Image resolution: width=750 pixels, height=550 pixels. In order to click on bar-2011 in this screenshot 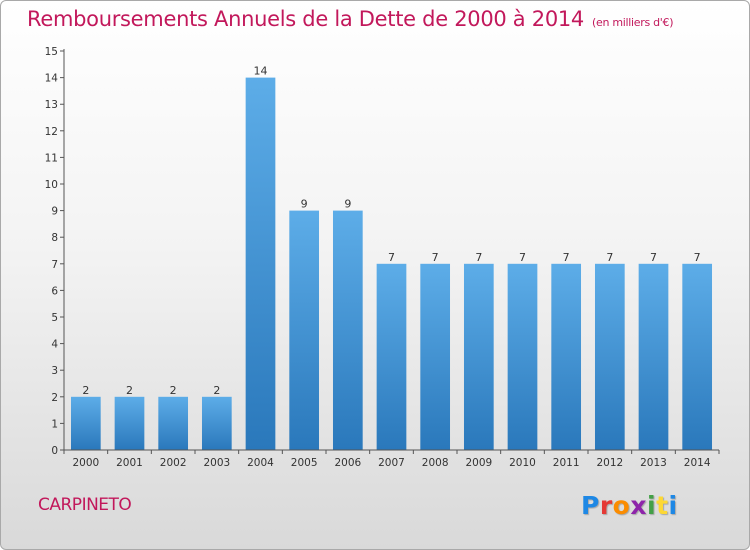, I will do `click(566, 356)`.